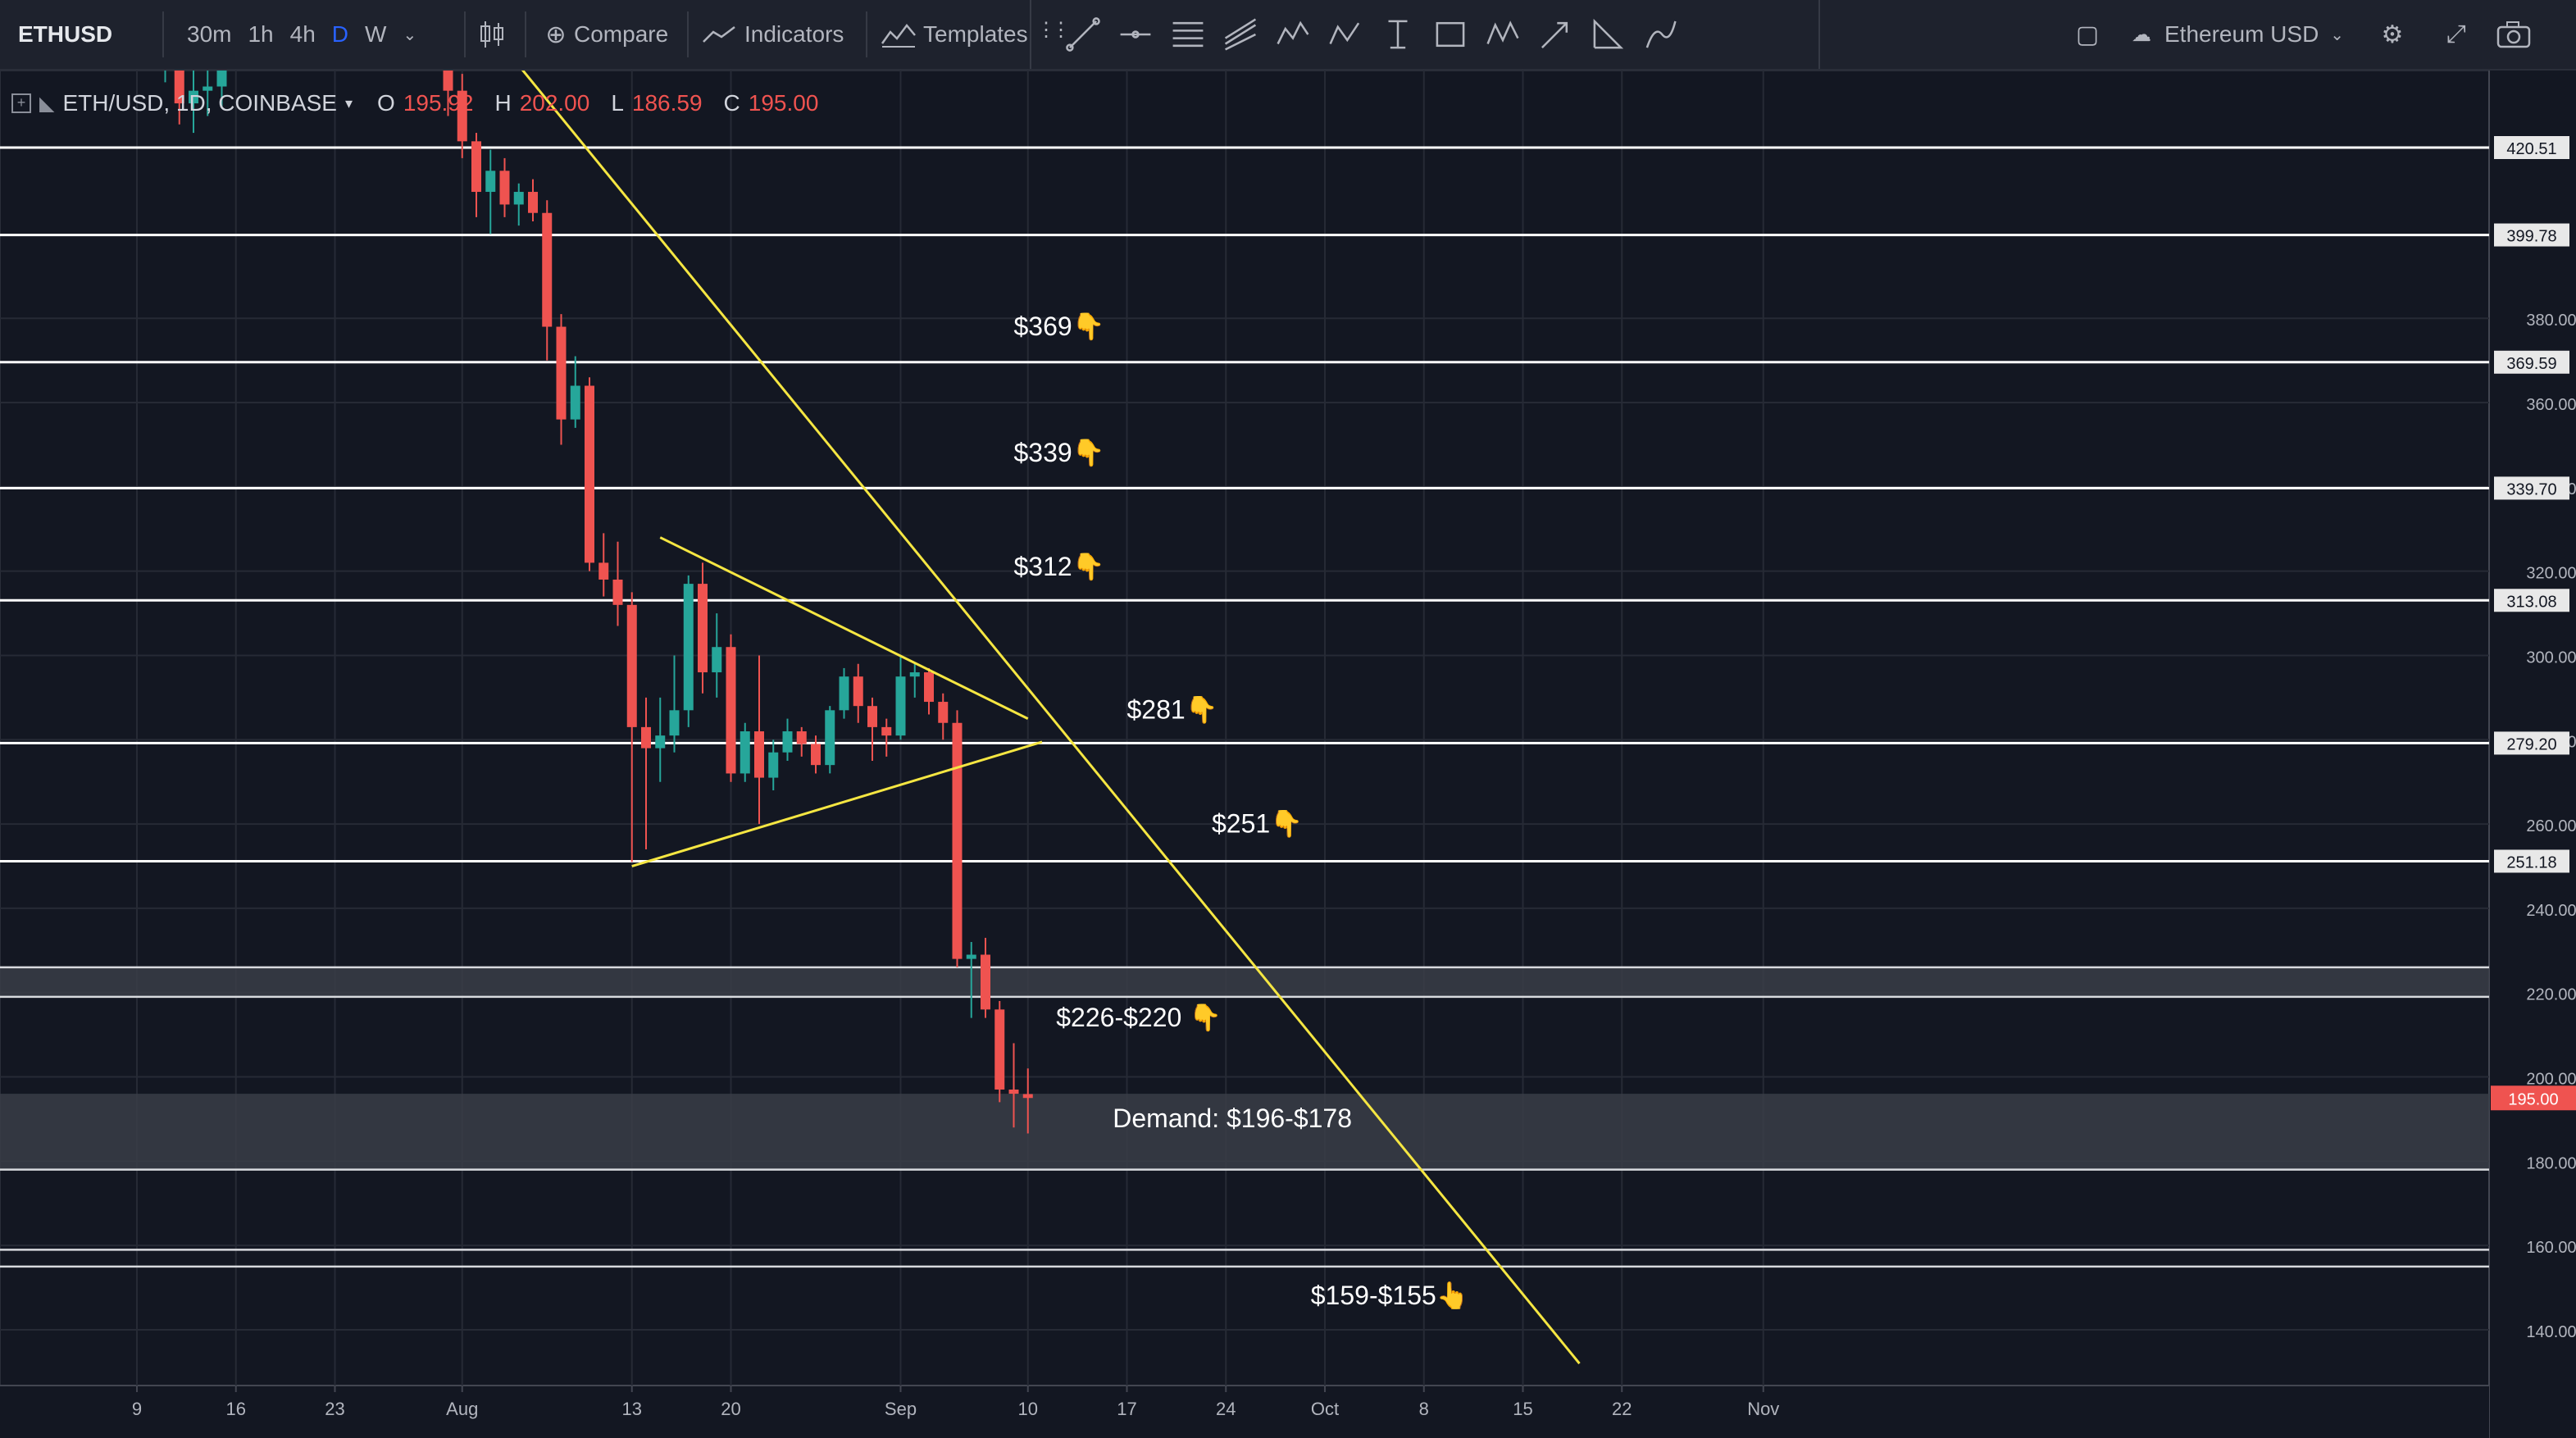 Image resolution: width=2576 pixels, height=1438 pixels. Describe the element at coordinates (2087, 34) in the screenshot. I see `rectangle-toggle: ▢` at that location.